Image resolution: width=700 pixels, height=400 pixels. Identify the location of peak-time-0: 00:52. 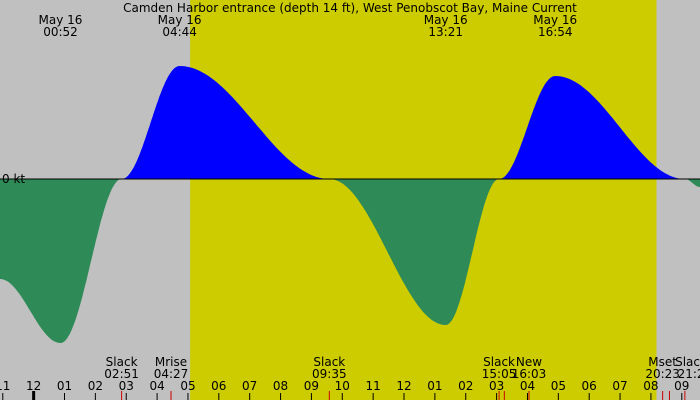
(60, 32).